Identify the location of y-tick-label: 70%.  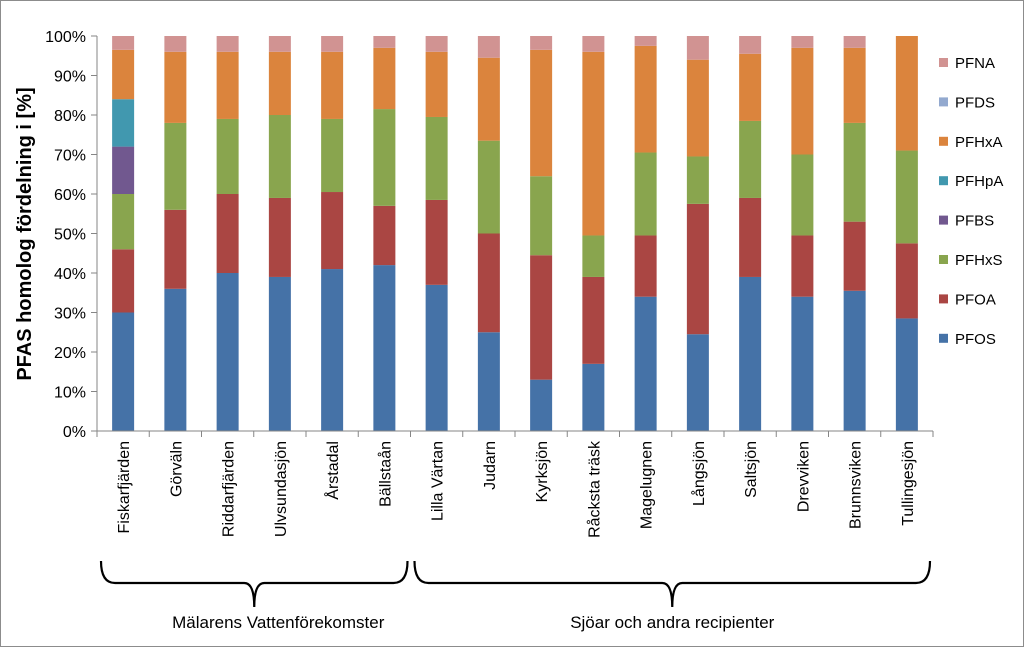
(70, 156).